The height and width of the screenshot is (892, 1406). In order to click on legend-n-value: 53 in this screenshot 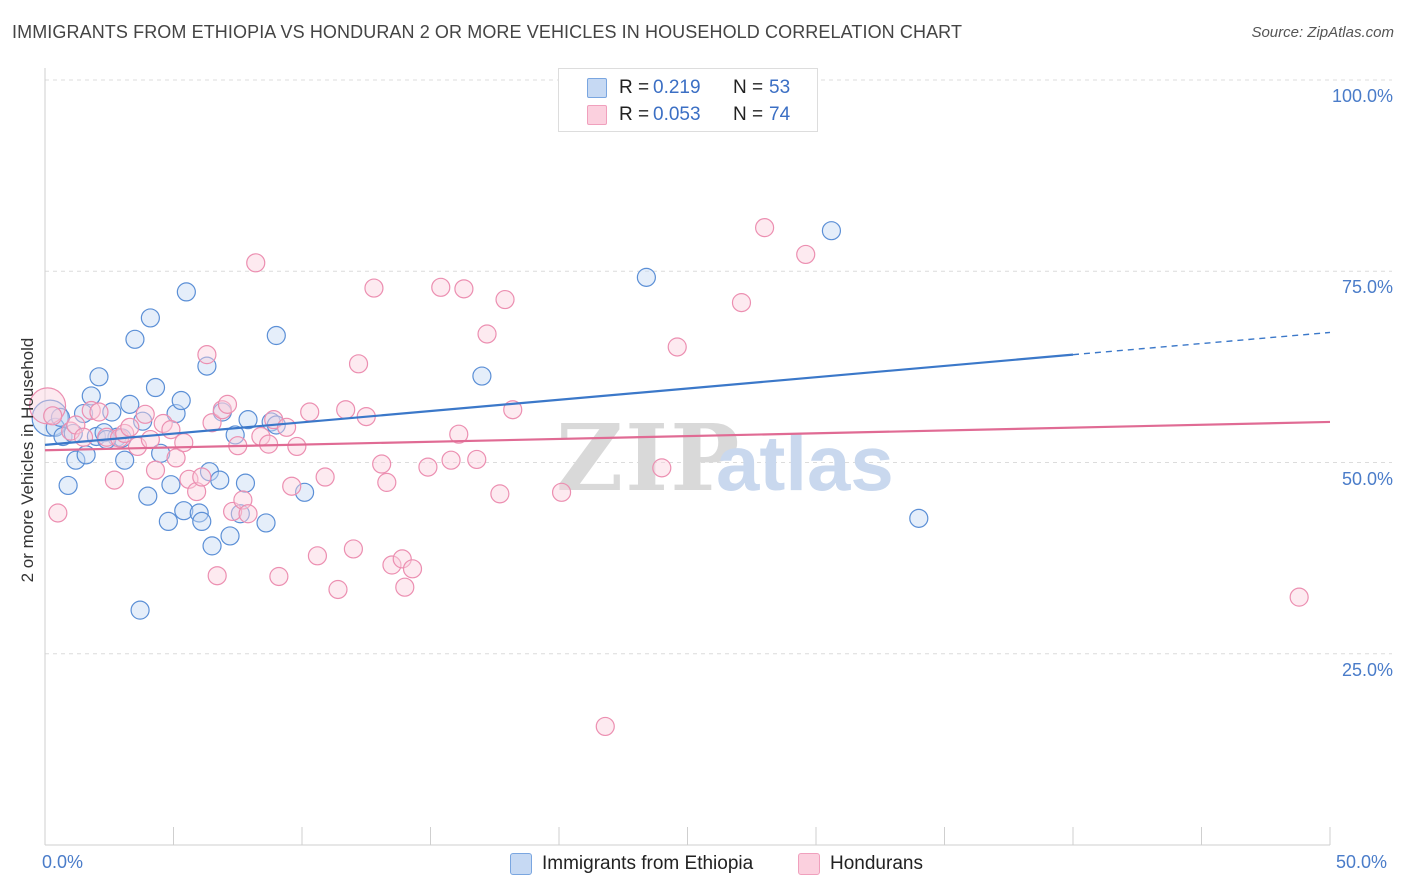, I will do `click(780, 87)`.